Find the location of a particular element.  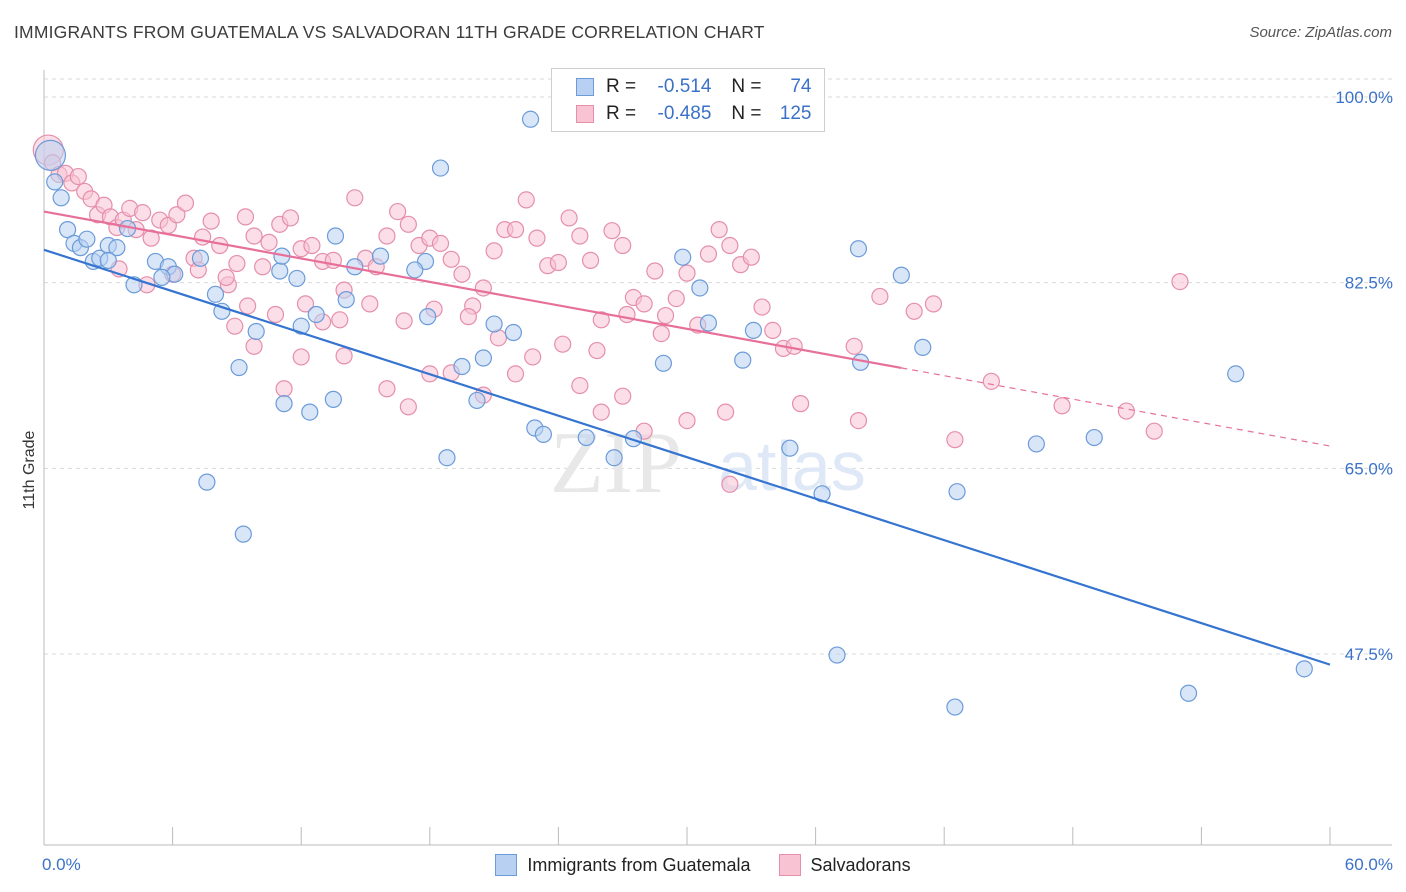

r-value: -0.514 is located at coordinates (684, 86).